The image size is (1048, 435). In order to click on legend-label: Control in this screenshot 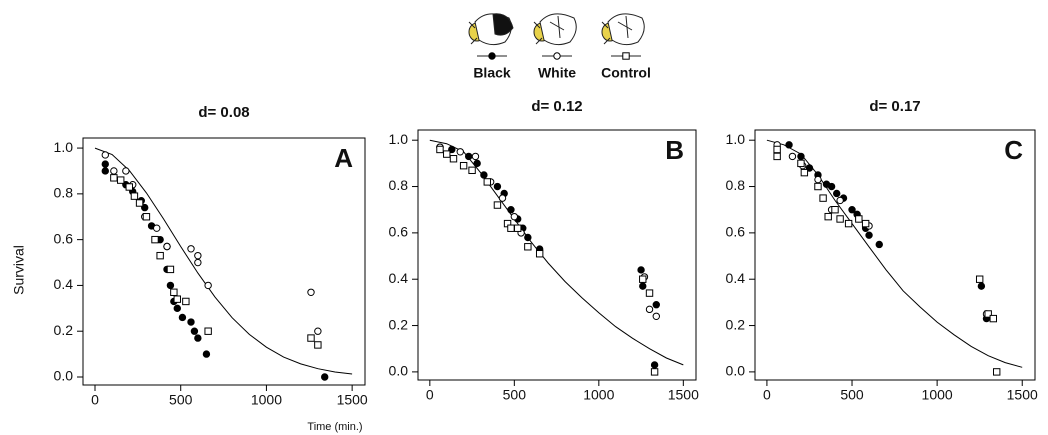, I will do `click(626, 73)`.